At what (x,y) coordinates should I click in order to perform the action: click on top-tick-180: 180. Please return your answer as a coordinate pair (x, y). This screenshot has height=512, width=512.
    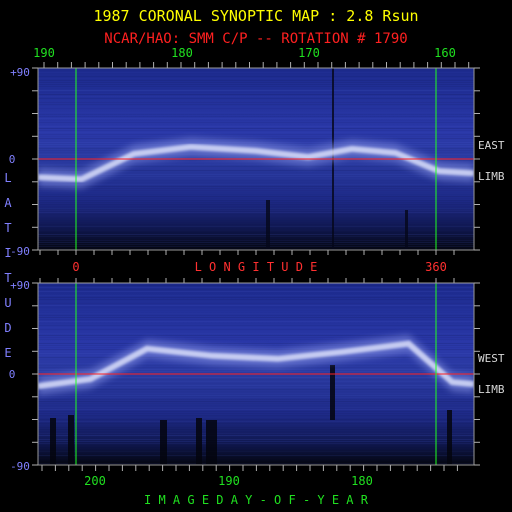
    Looking at the image, I should click on (182, 53).